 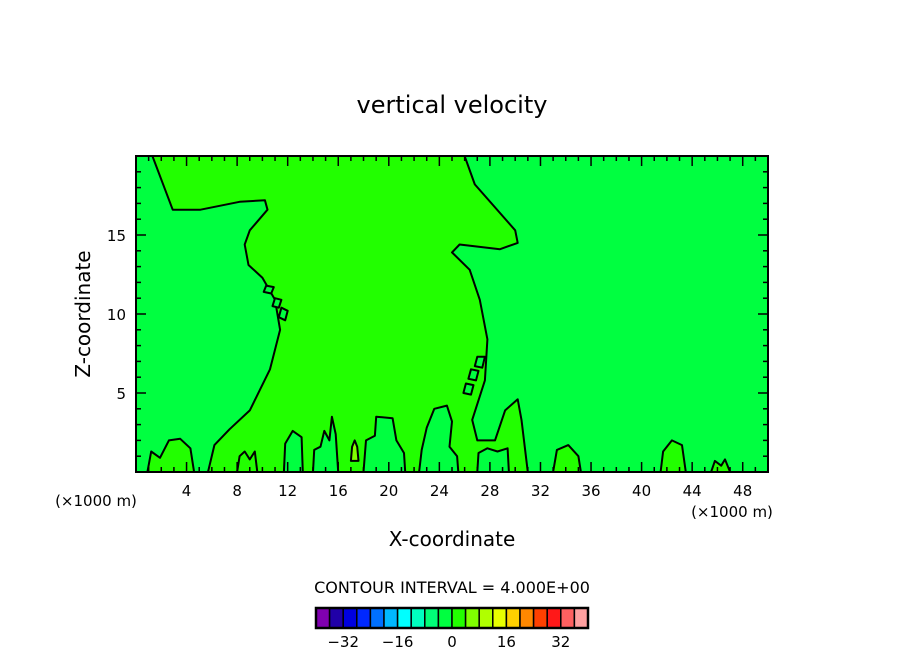 I want to click on x-tick-label: 40, so click(x=641, y=491).